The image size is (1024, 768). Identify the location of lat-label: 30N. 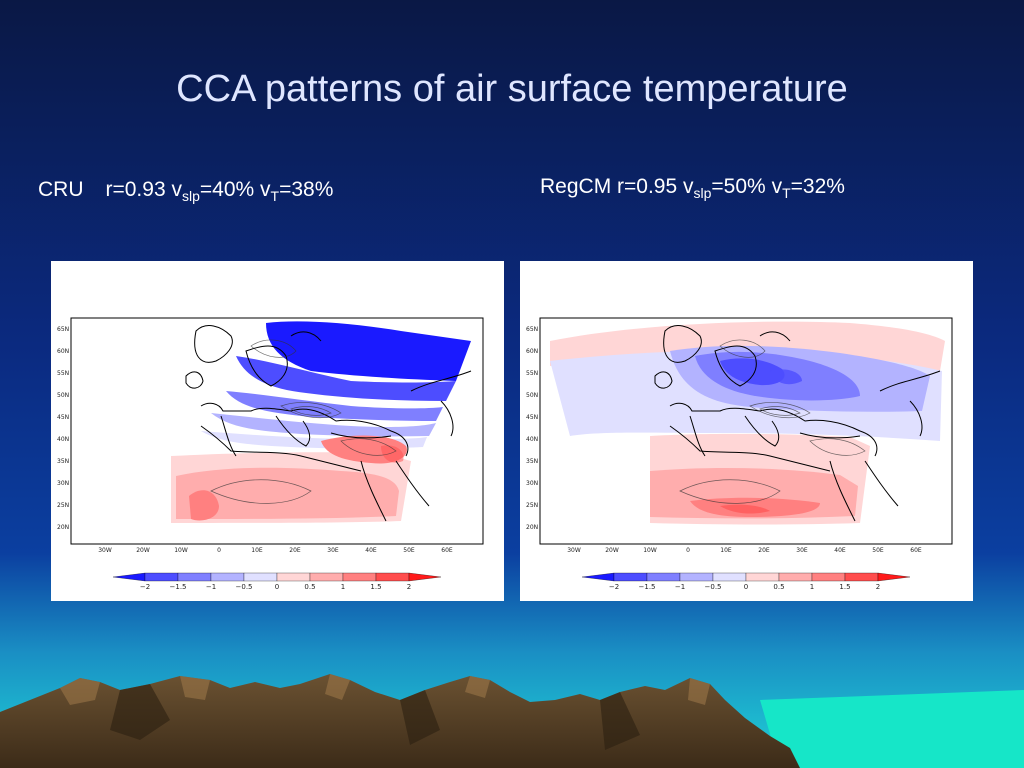
(532, 483).